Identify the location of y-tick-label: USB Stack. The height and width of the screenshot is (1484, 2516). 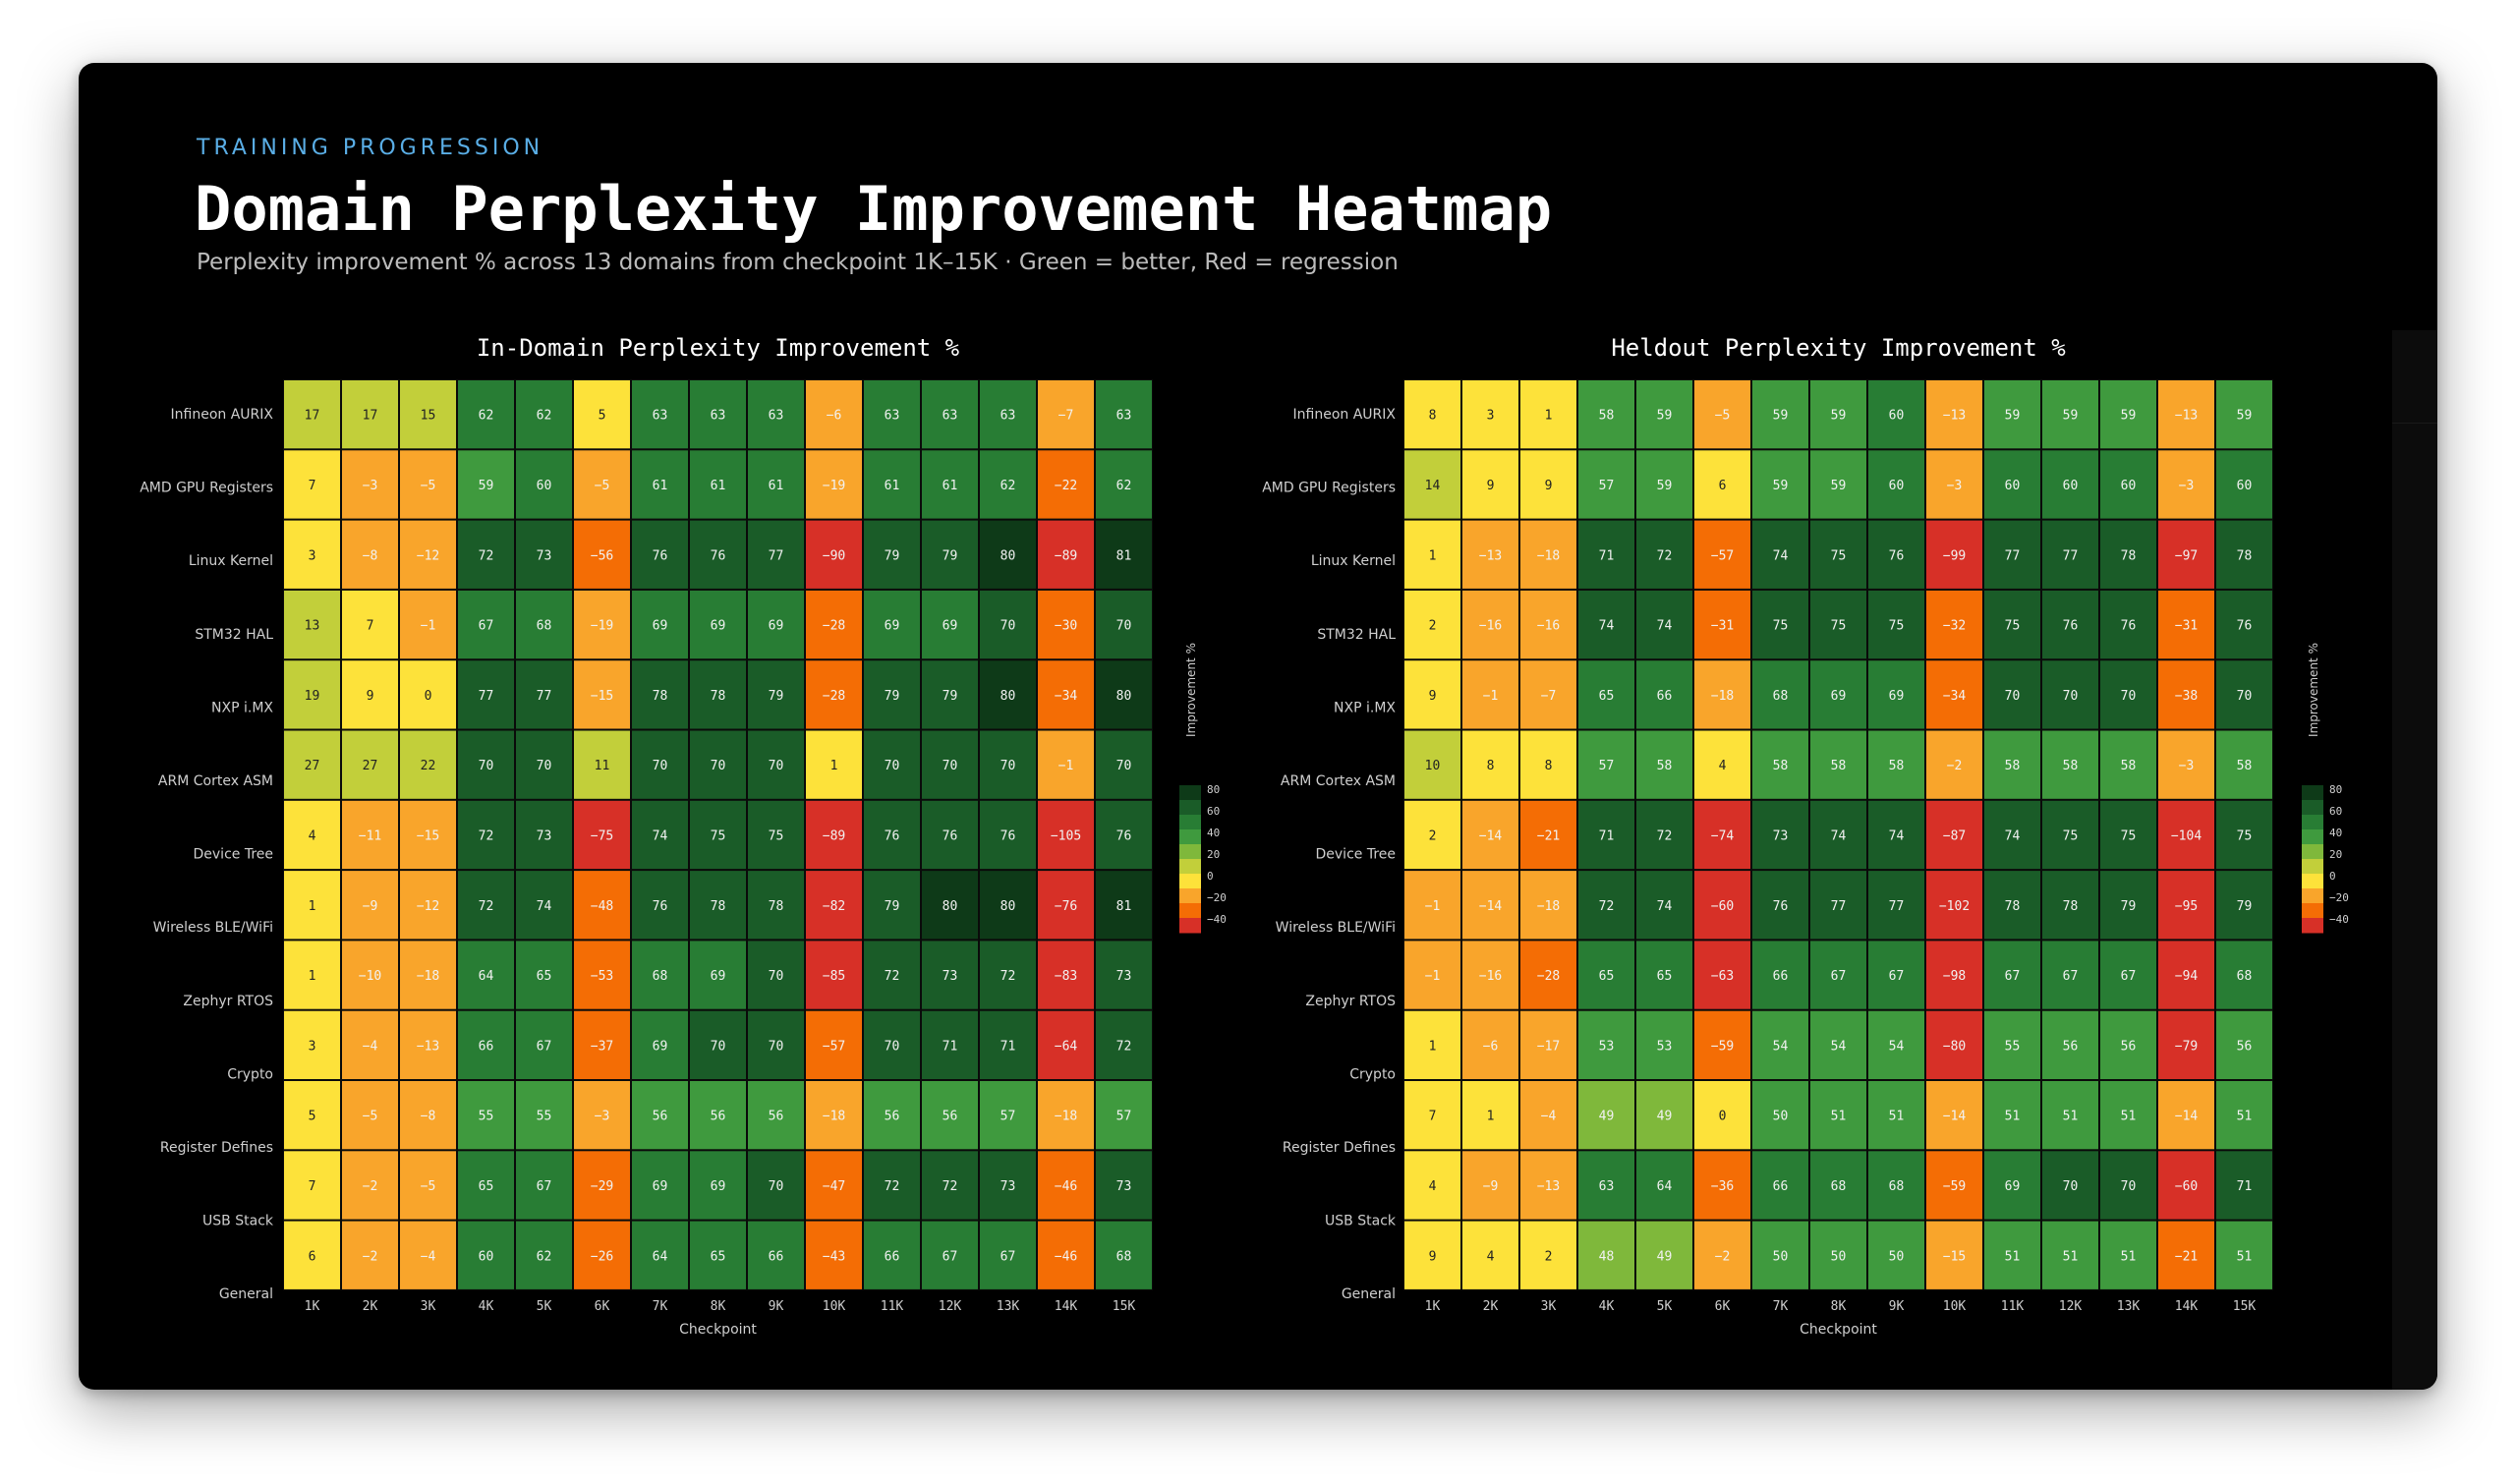
(1361, 1221).